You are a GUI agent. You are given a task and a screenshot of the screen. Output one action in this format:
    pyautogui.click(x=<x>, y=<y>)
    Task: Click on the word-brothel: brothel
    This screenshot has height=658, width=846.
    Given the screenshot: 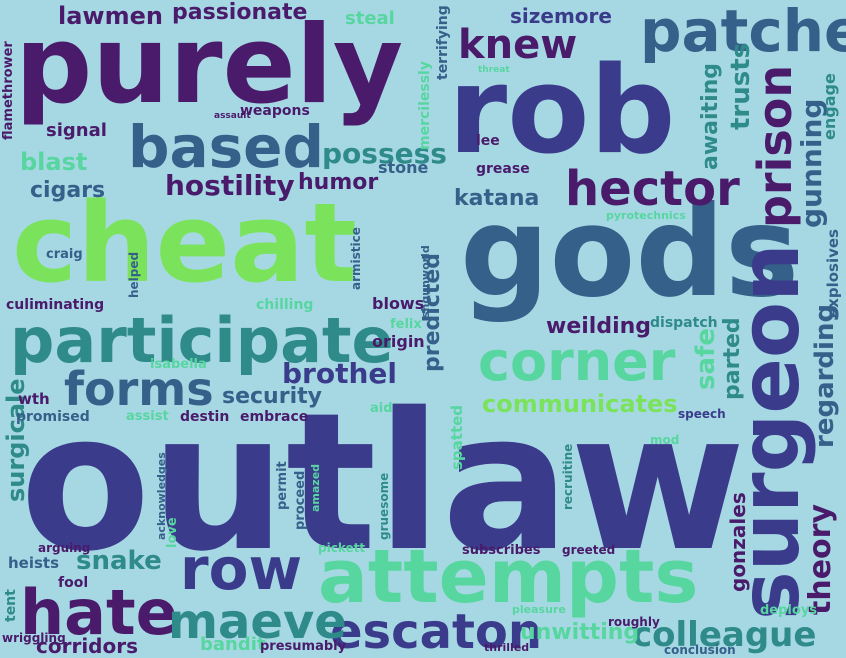 What is the action you would take?
    pyautogui.click(x=339, y=373)
    